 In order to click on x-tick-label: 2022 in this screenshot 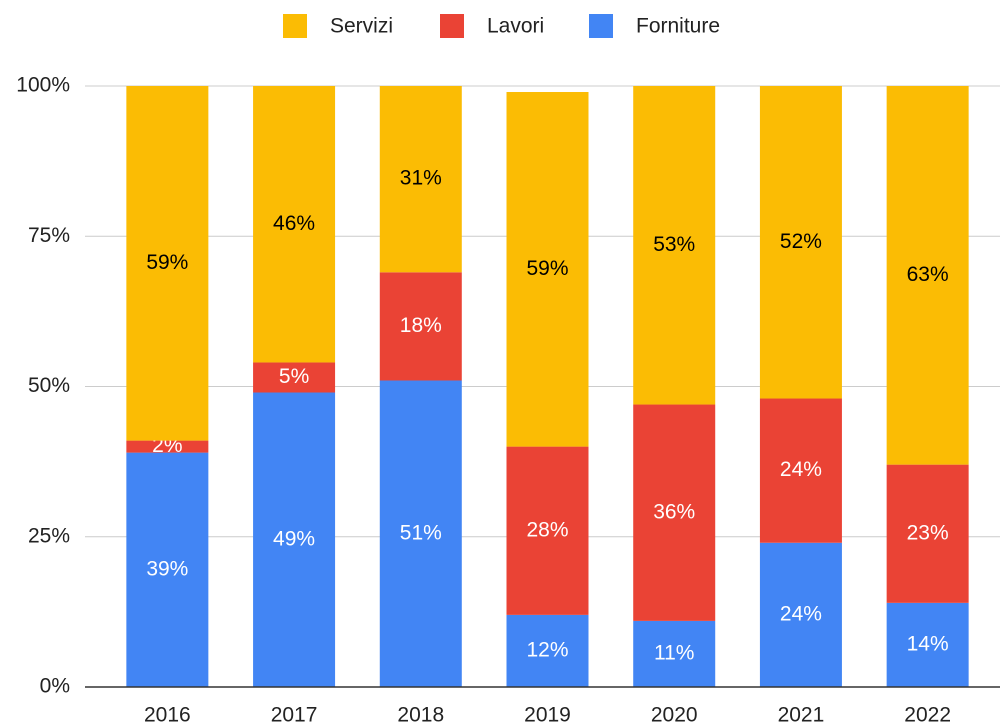, I will do `click(927, 715)`.